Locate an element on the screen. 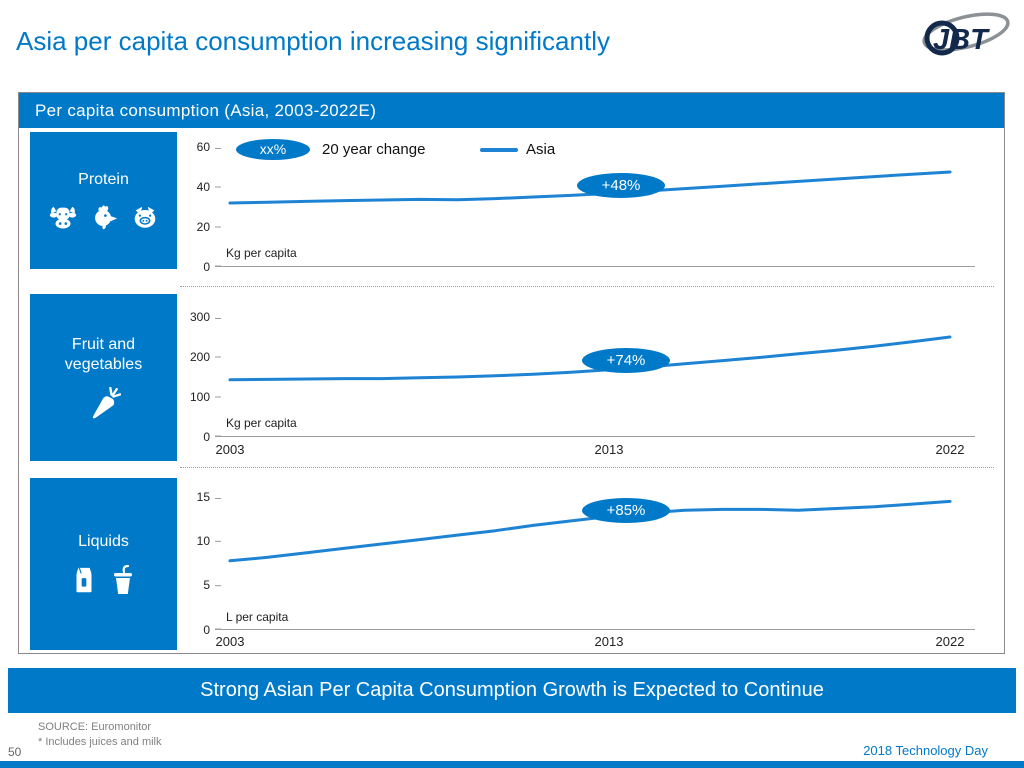  cup-icon is located at coordinates (123, 580).